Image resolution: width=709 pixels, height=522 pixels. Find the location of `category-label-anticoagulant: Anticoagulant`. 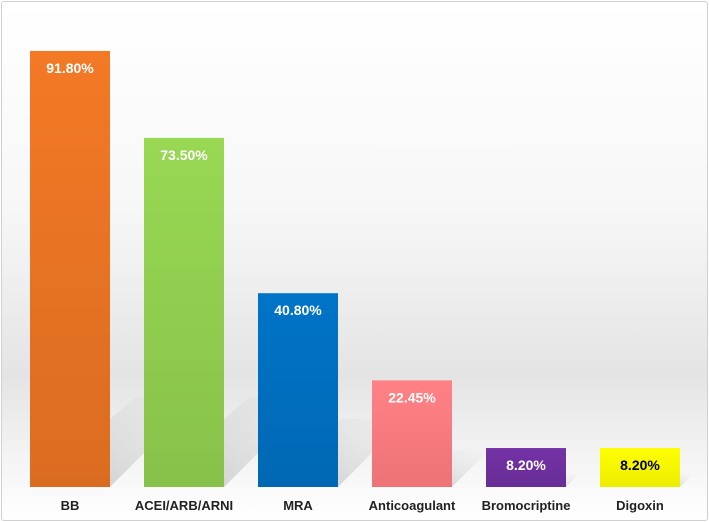

category-label-anticoagulant: Anticoagulant is located at coordinates (412, 505).